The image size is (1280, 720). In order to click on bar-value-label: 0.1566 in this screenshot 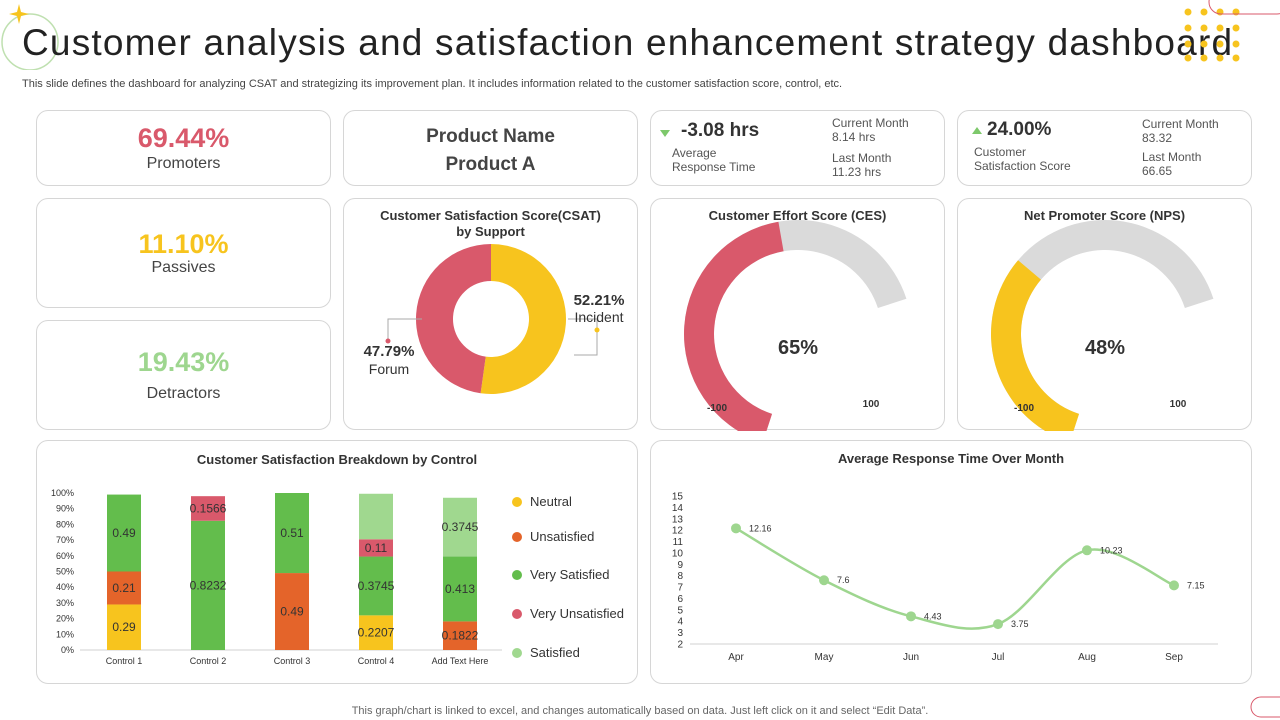, I will do `click(208, 508)`.